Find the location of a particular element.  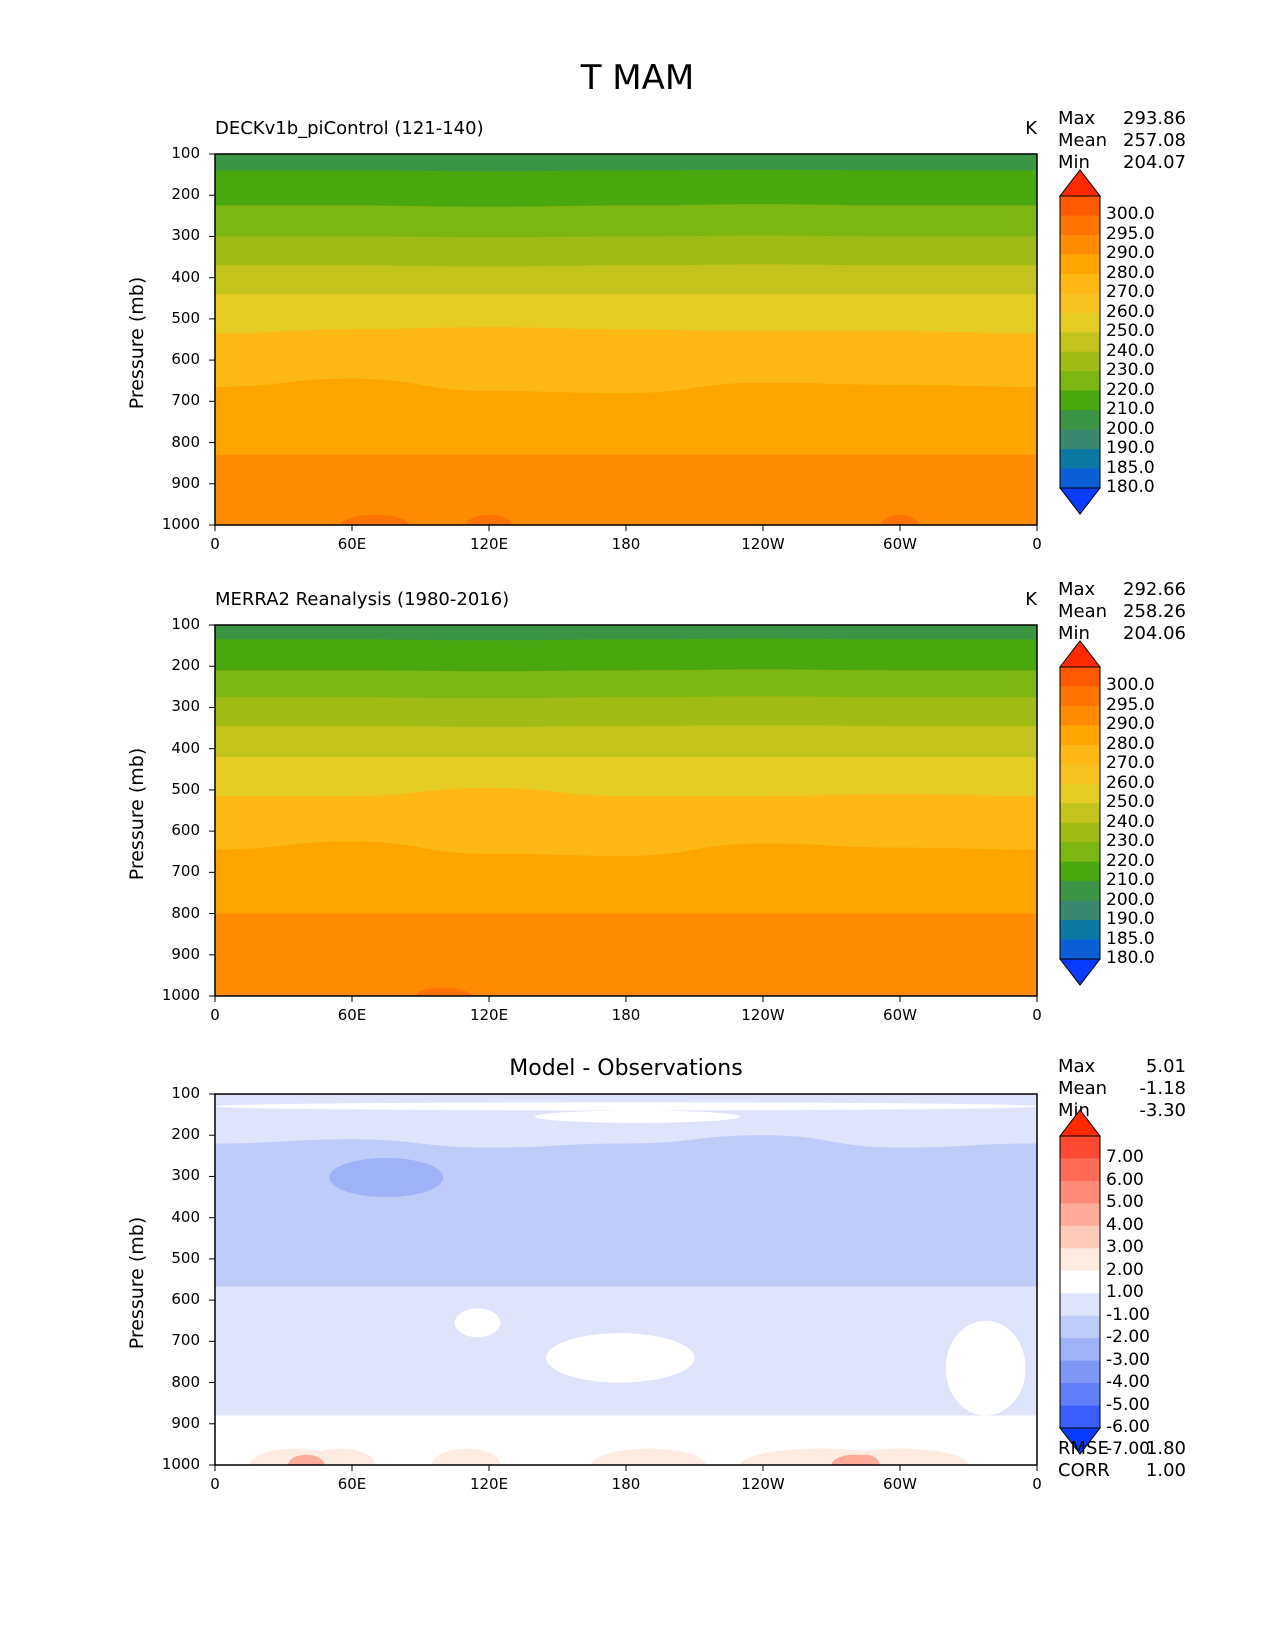

colorbar-label: -1.00 is located at coordinates (1128, 1314).